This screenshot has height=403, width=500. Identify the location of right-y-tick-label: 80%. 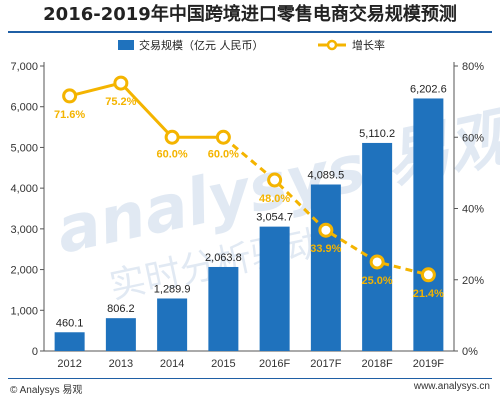
(473, 67).